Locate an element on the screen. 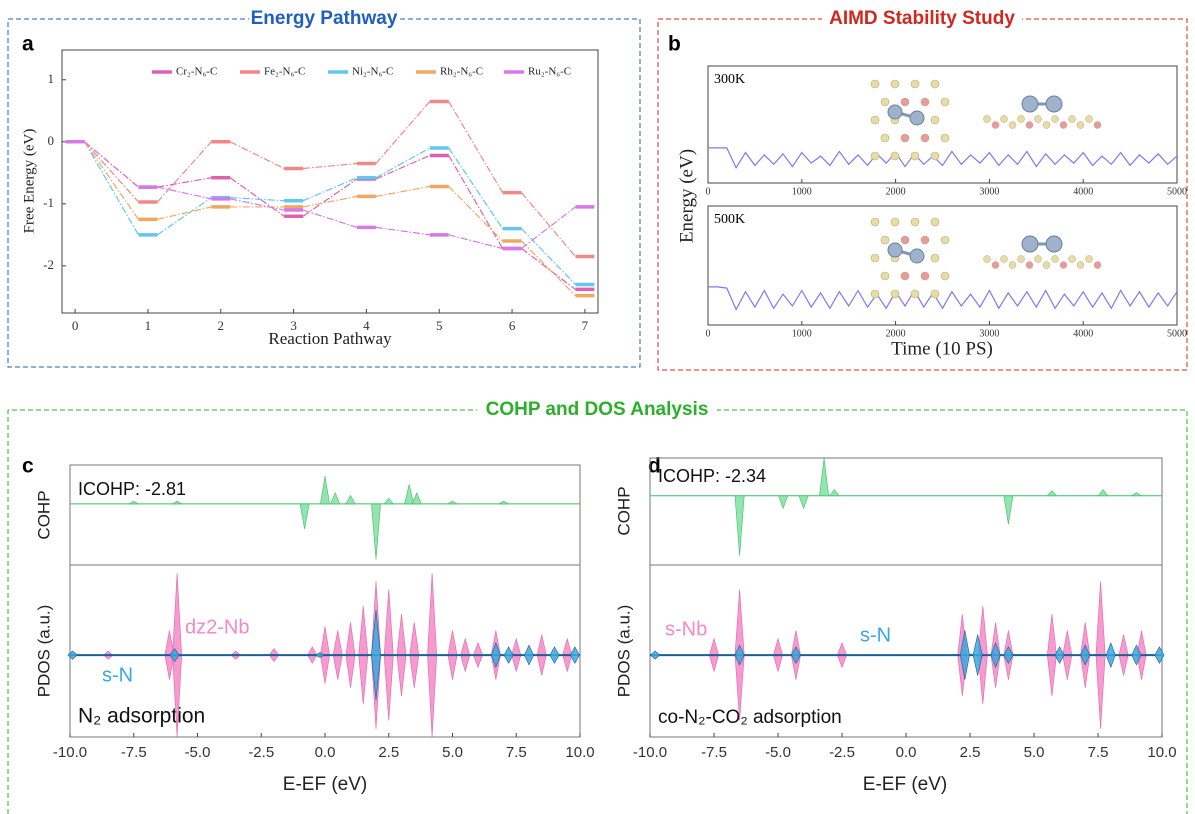 This screenshot has height=814, width=1195. x-tick-label: 2000 is located at coordinates (896, 333).